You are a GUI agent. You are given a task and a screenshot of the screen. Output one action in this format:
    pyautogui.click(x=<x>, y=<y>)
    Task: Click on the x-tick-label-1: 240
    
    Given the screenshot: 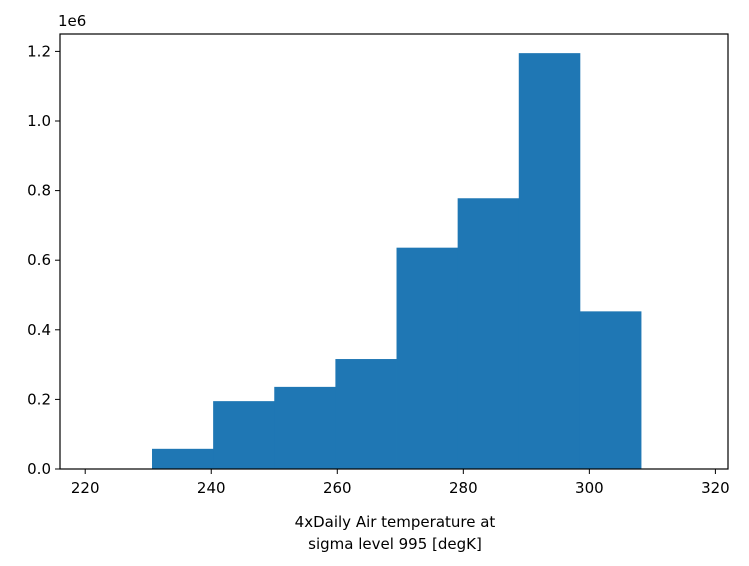 What is the action you would take?
    pyautogui.click(x=211, y=488)
    